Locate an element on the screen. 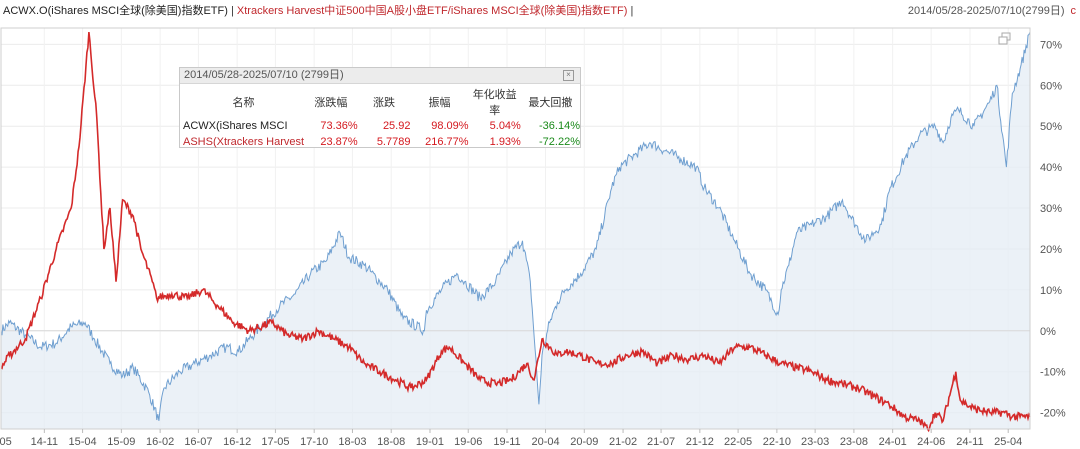 The width and height of the screenshot is (1080, 449). y-tick-label: 30% is located at coordinates (1051, 209).